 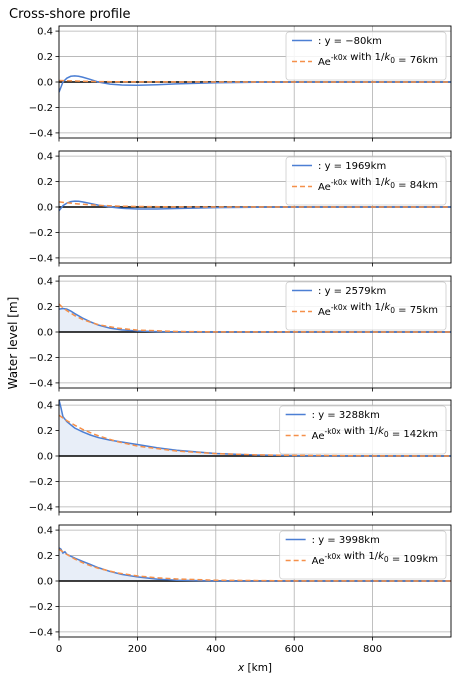 I want to click on x-tick-label: 600, so click(x=294, y=649).